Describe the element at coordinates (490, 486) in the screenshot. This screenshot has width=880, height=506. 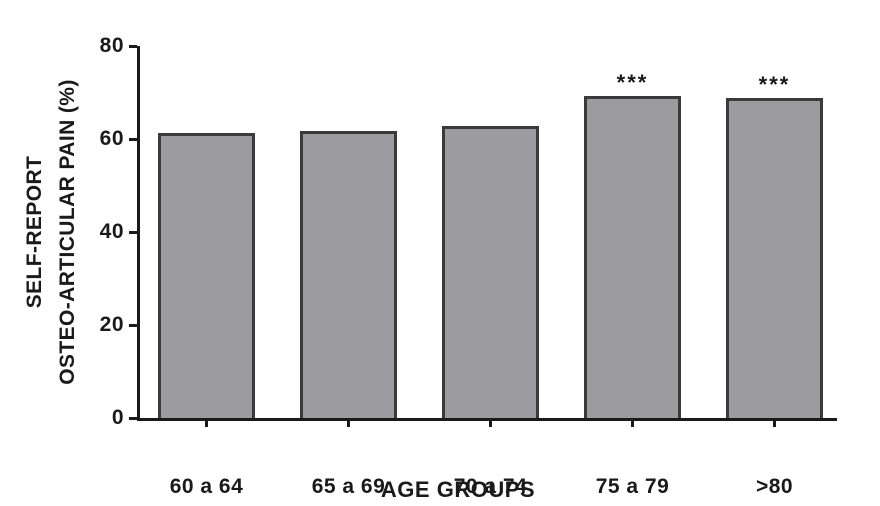
I see `x-tick-label: 70 a 74` at that location.